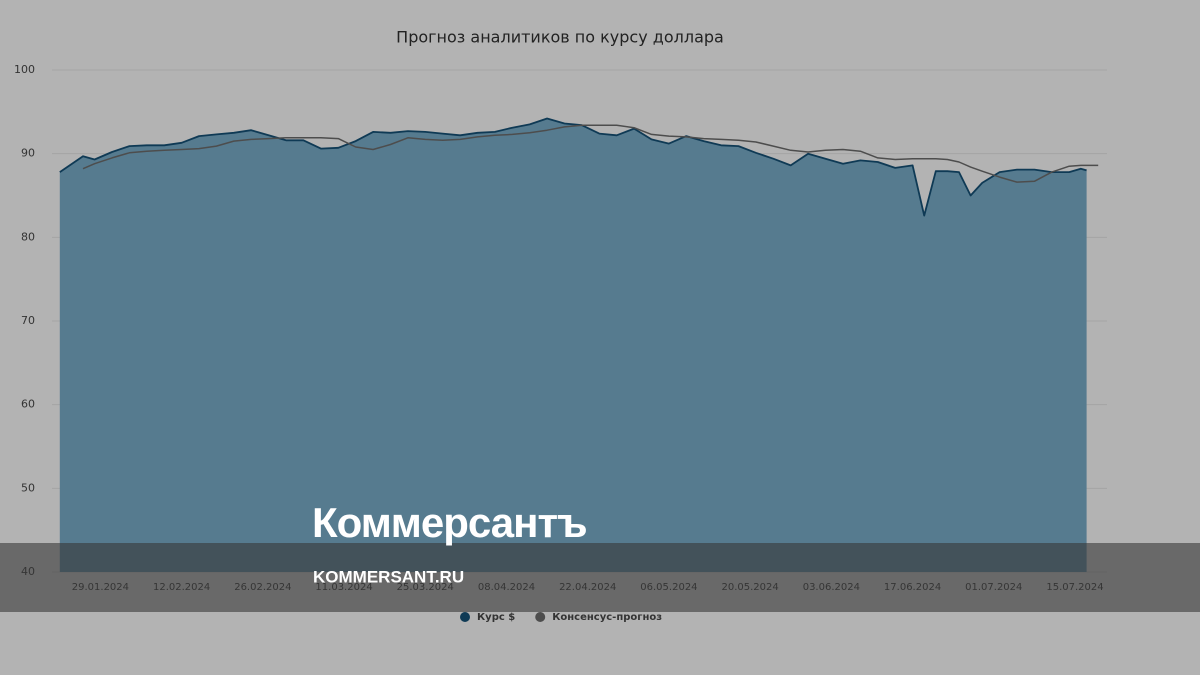 This screenshot has height=675, width=1200. What do you see at coordinates (28, 236) in the screenshot?
I see `y-tick-label: 80` at bounding box center [28, 236].